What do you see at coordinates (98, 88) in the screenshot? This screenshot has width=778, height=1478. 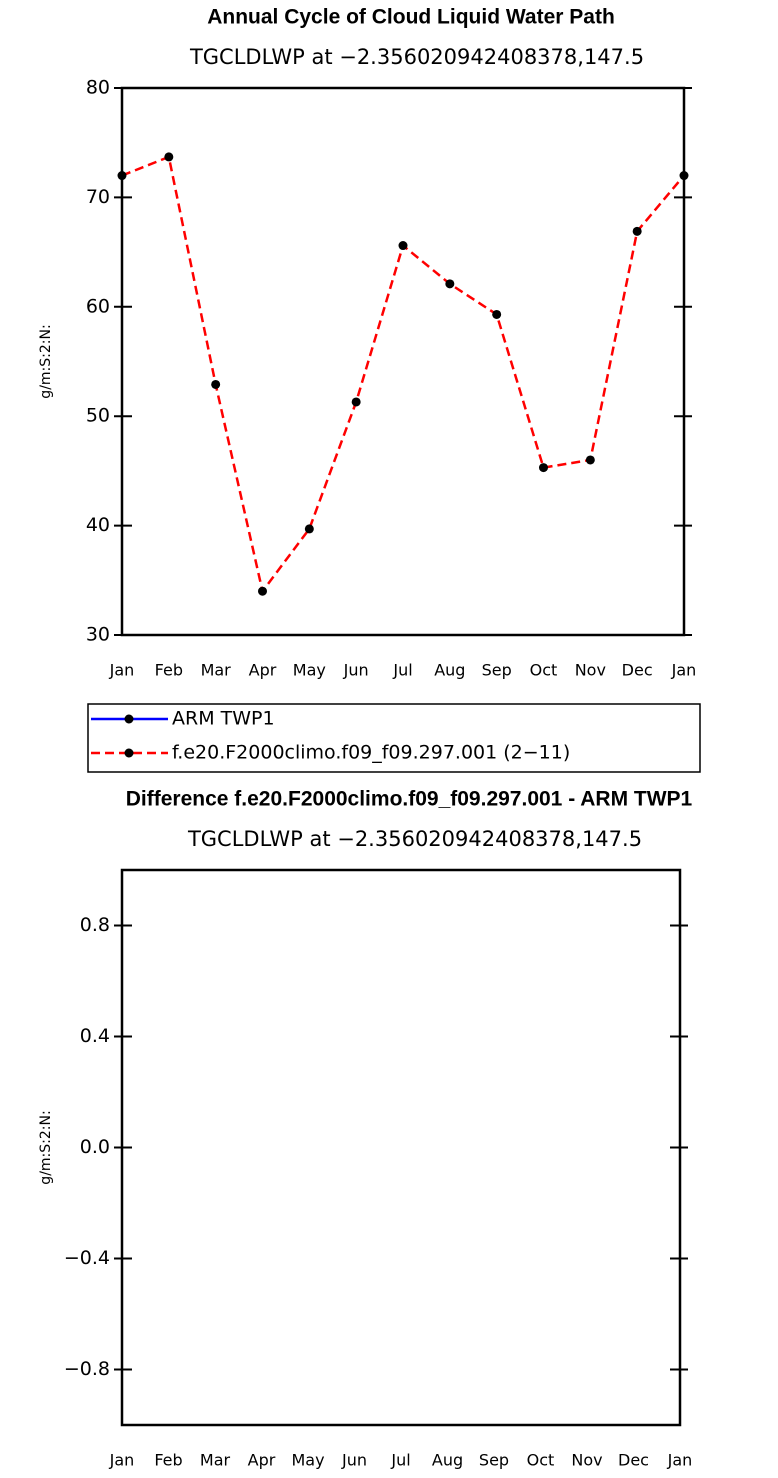 I see `y-tick-label: 80` at bounding box center [98, 88].